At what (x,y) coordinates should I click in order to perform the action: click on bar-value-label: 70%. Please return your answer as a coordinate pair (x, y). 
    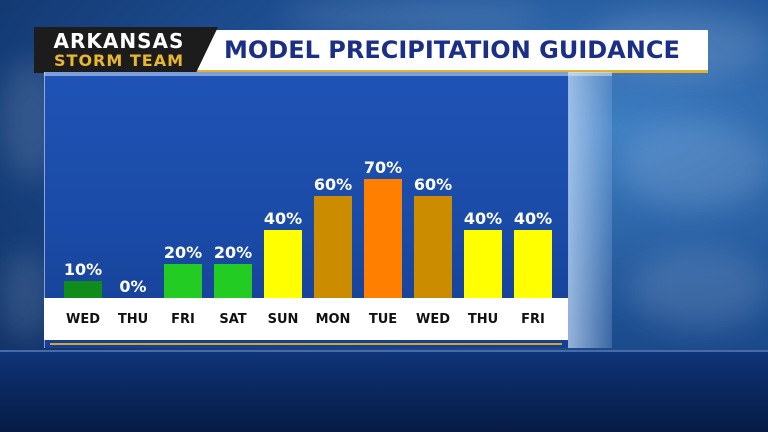
    Looking at the image, I should click on (383, 167).